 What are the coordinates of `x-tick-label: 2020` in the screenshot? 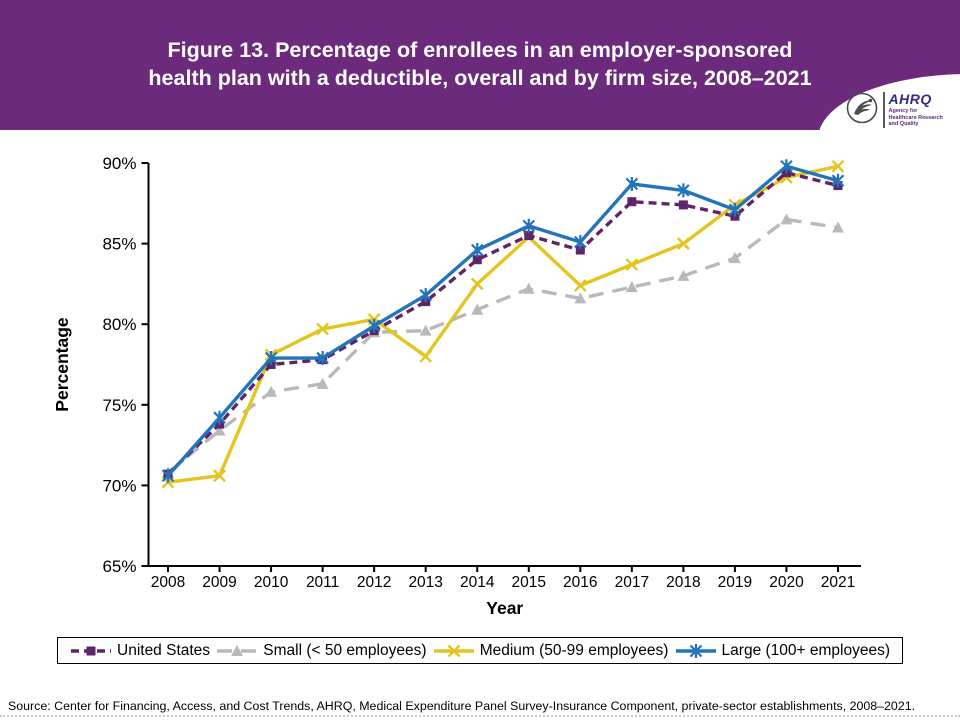 It's located at (786, 582).